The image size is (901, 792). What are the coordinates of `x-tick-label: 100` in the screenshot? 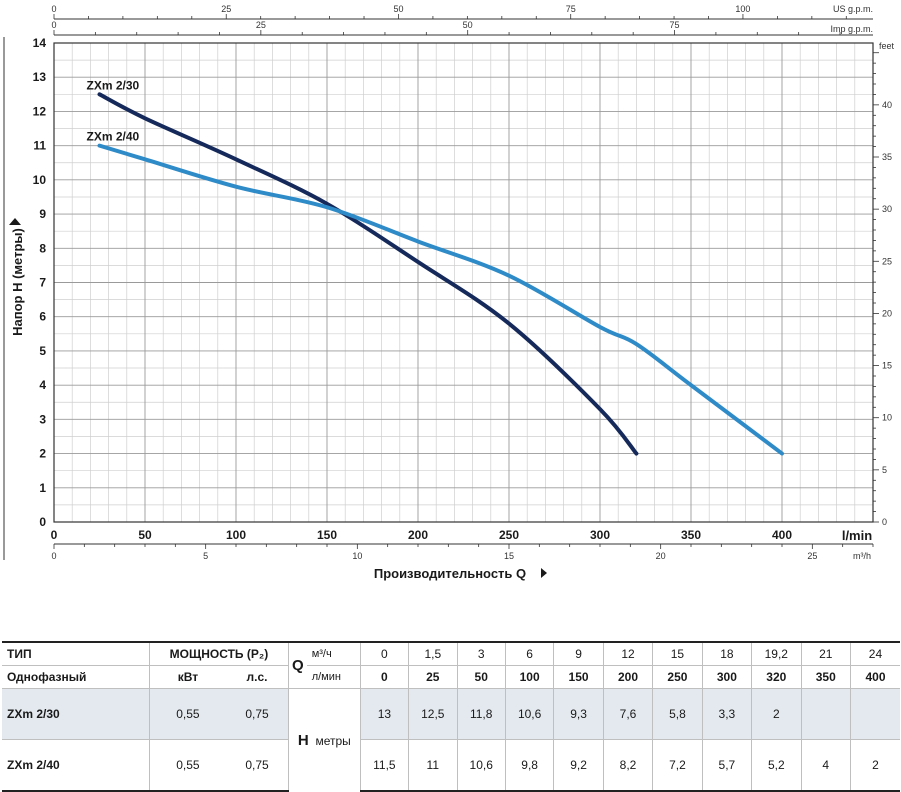 It's located at (236, 535).